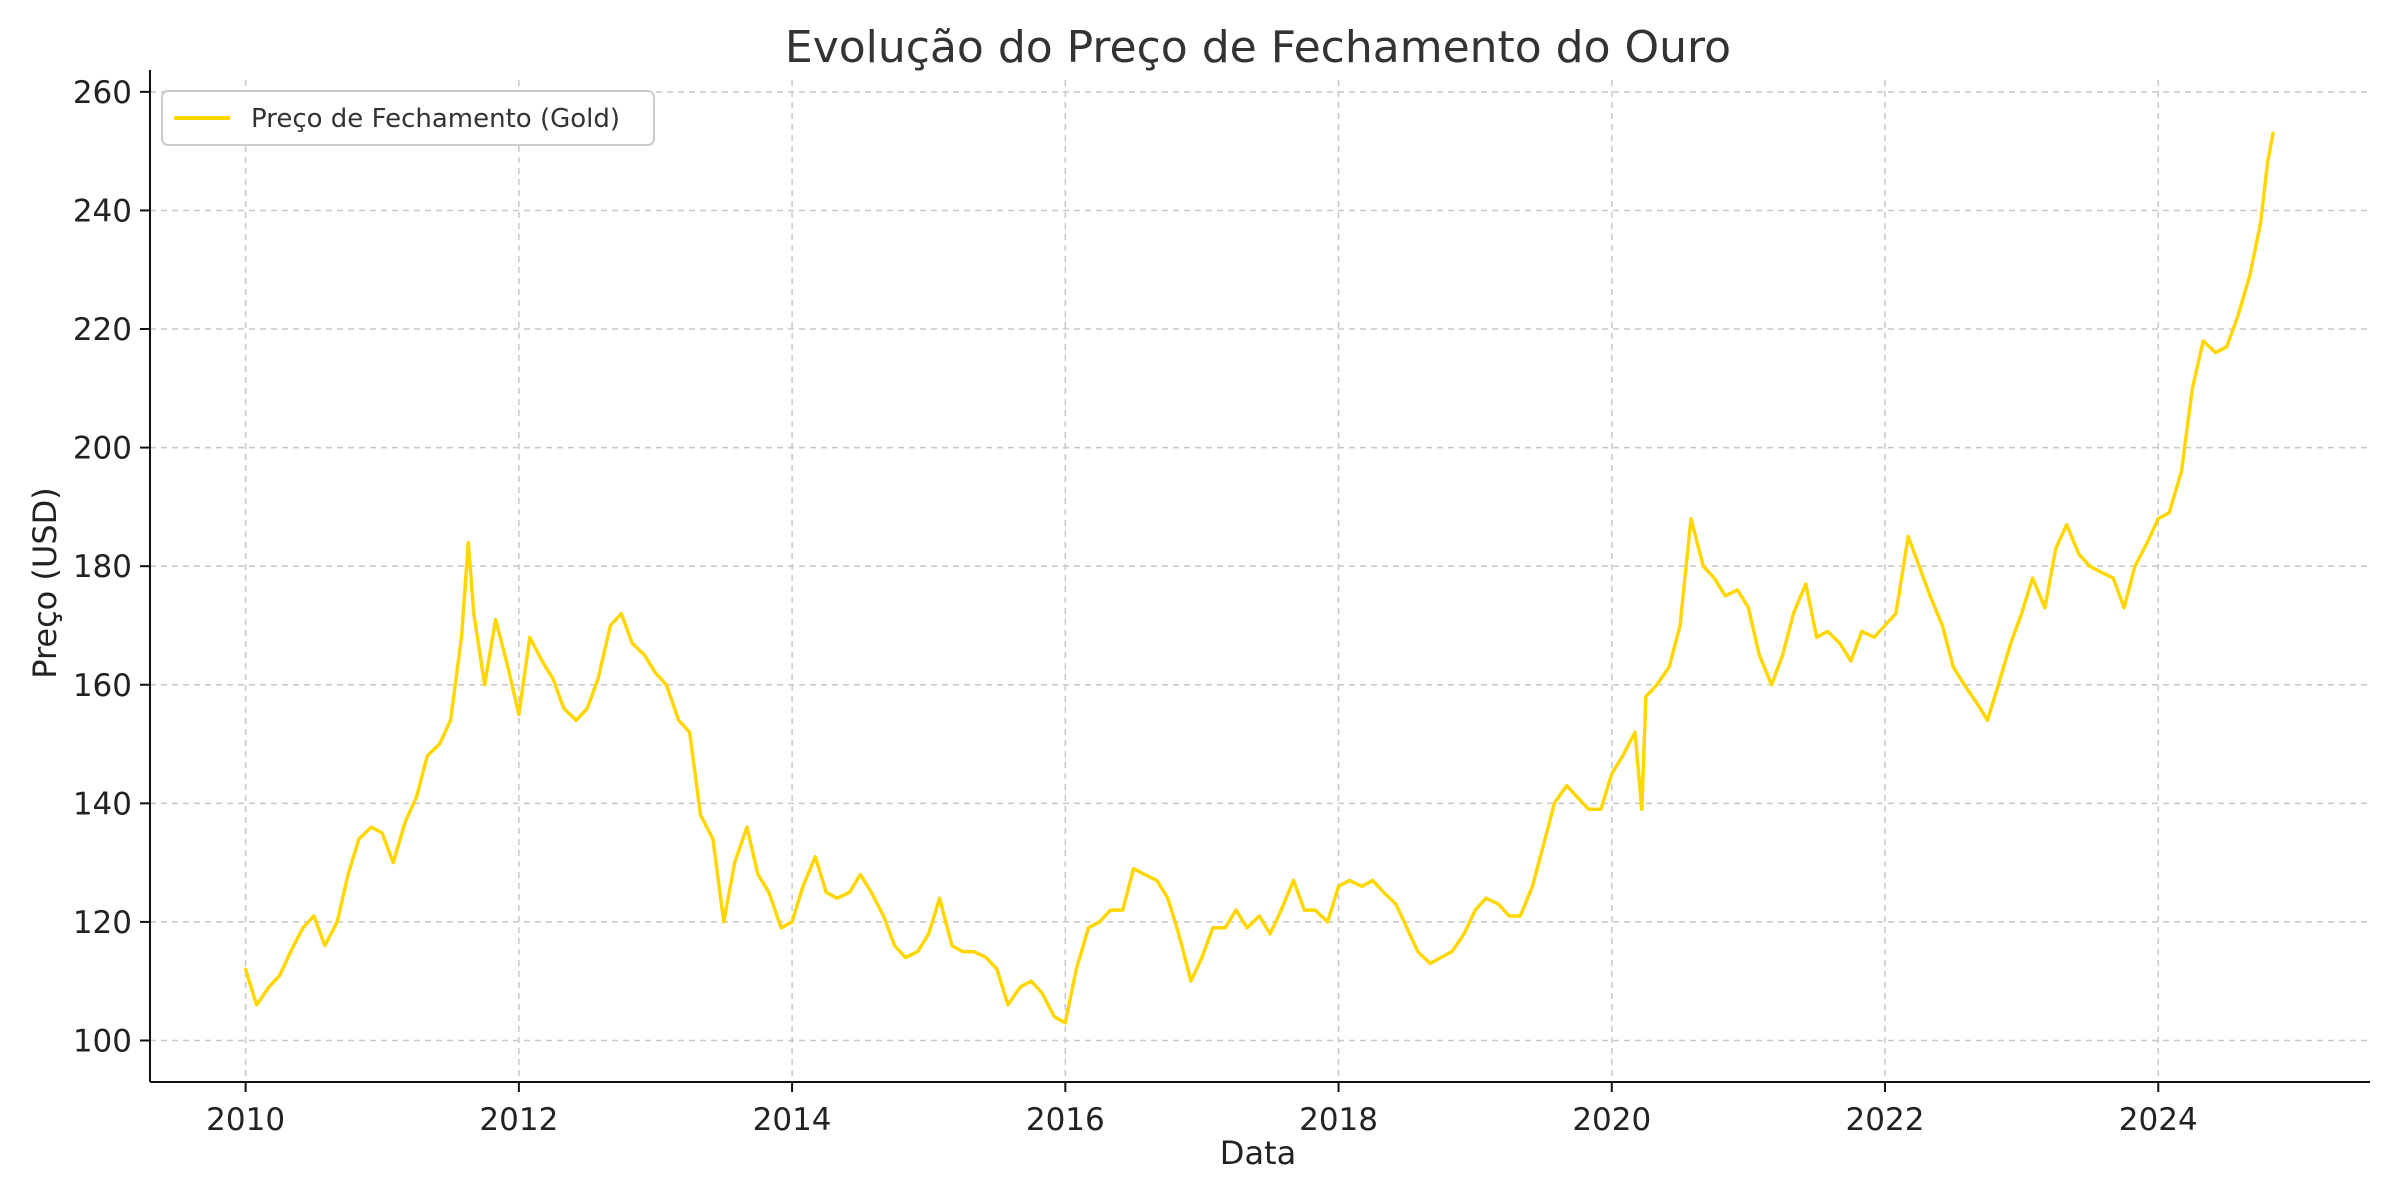 Image resolution: width=2400 pixels, height=1200 pixels. I want to click on y-axis-label: Preço (USD), so click(45, 583).